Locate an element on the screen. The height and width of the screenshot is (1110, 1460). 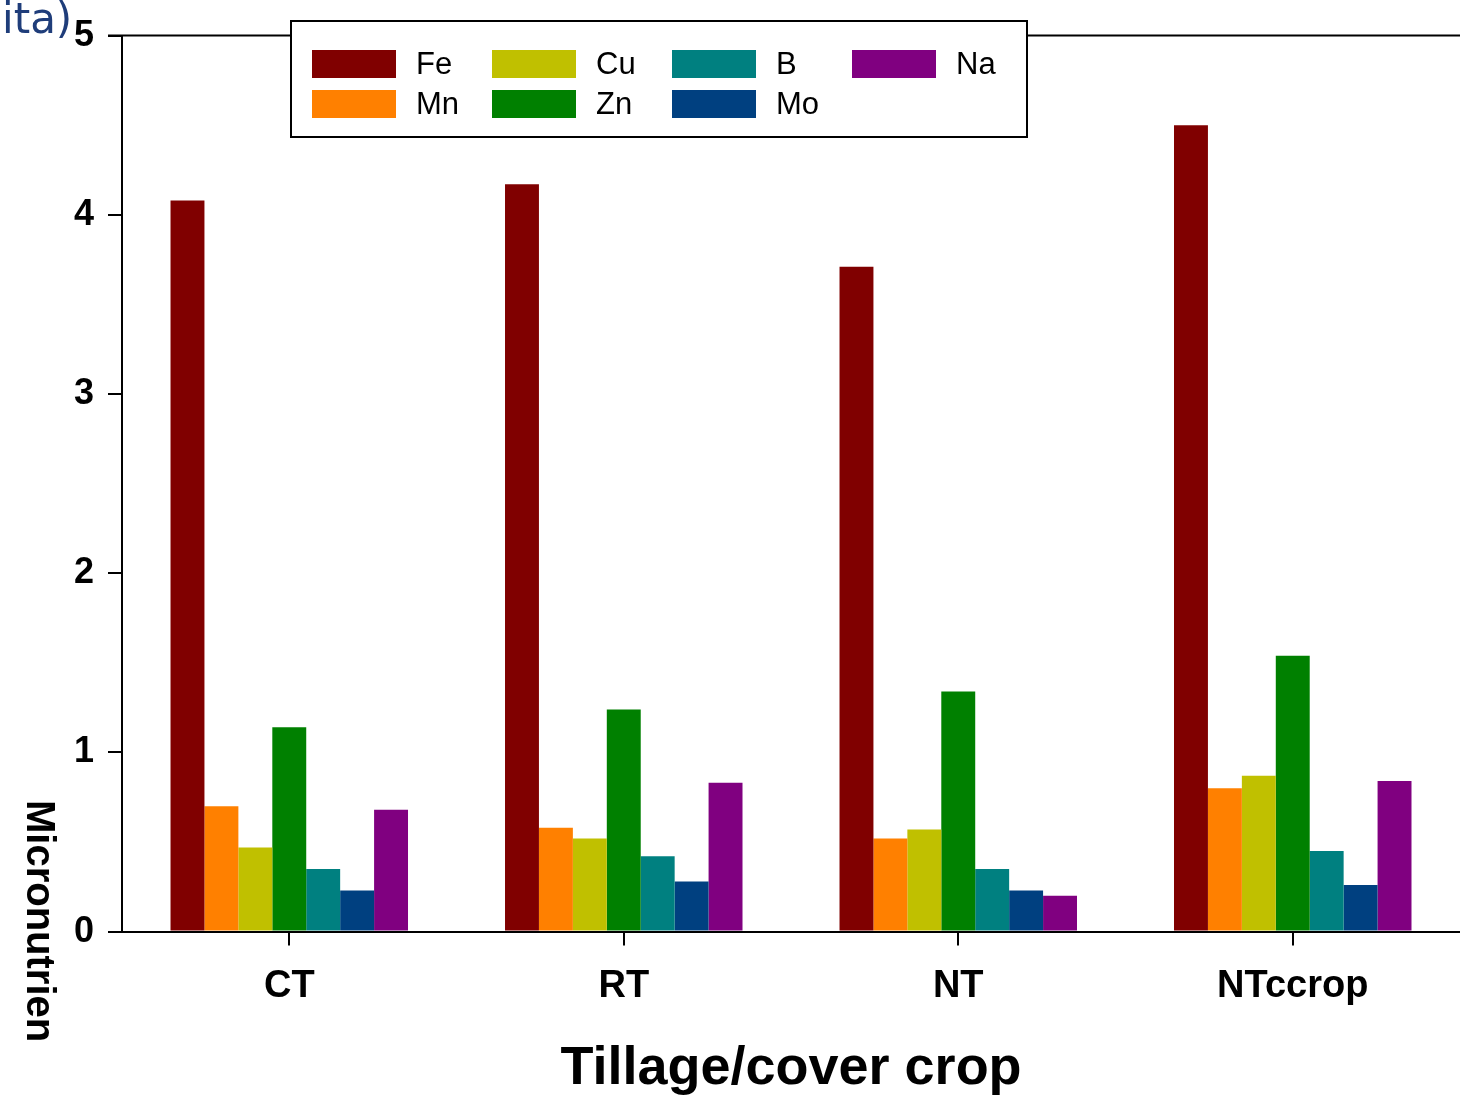
y-tick-label: 1 is located at coordinates (84, 750).